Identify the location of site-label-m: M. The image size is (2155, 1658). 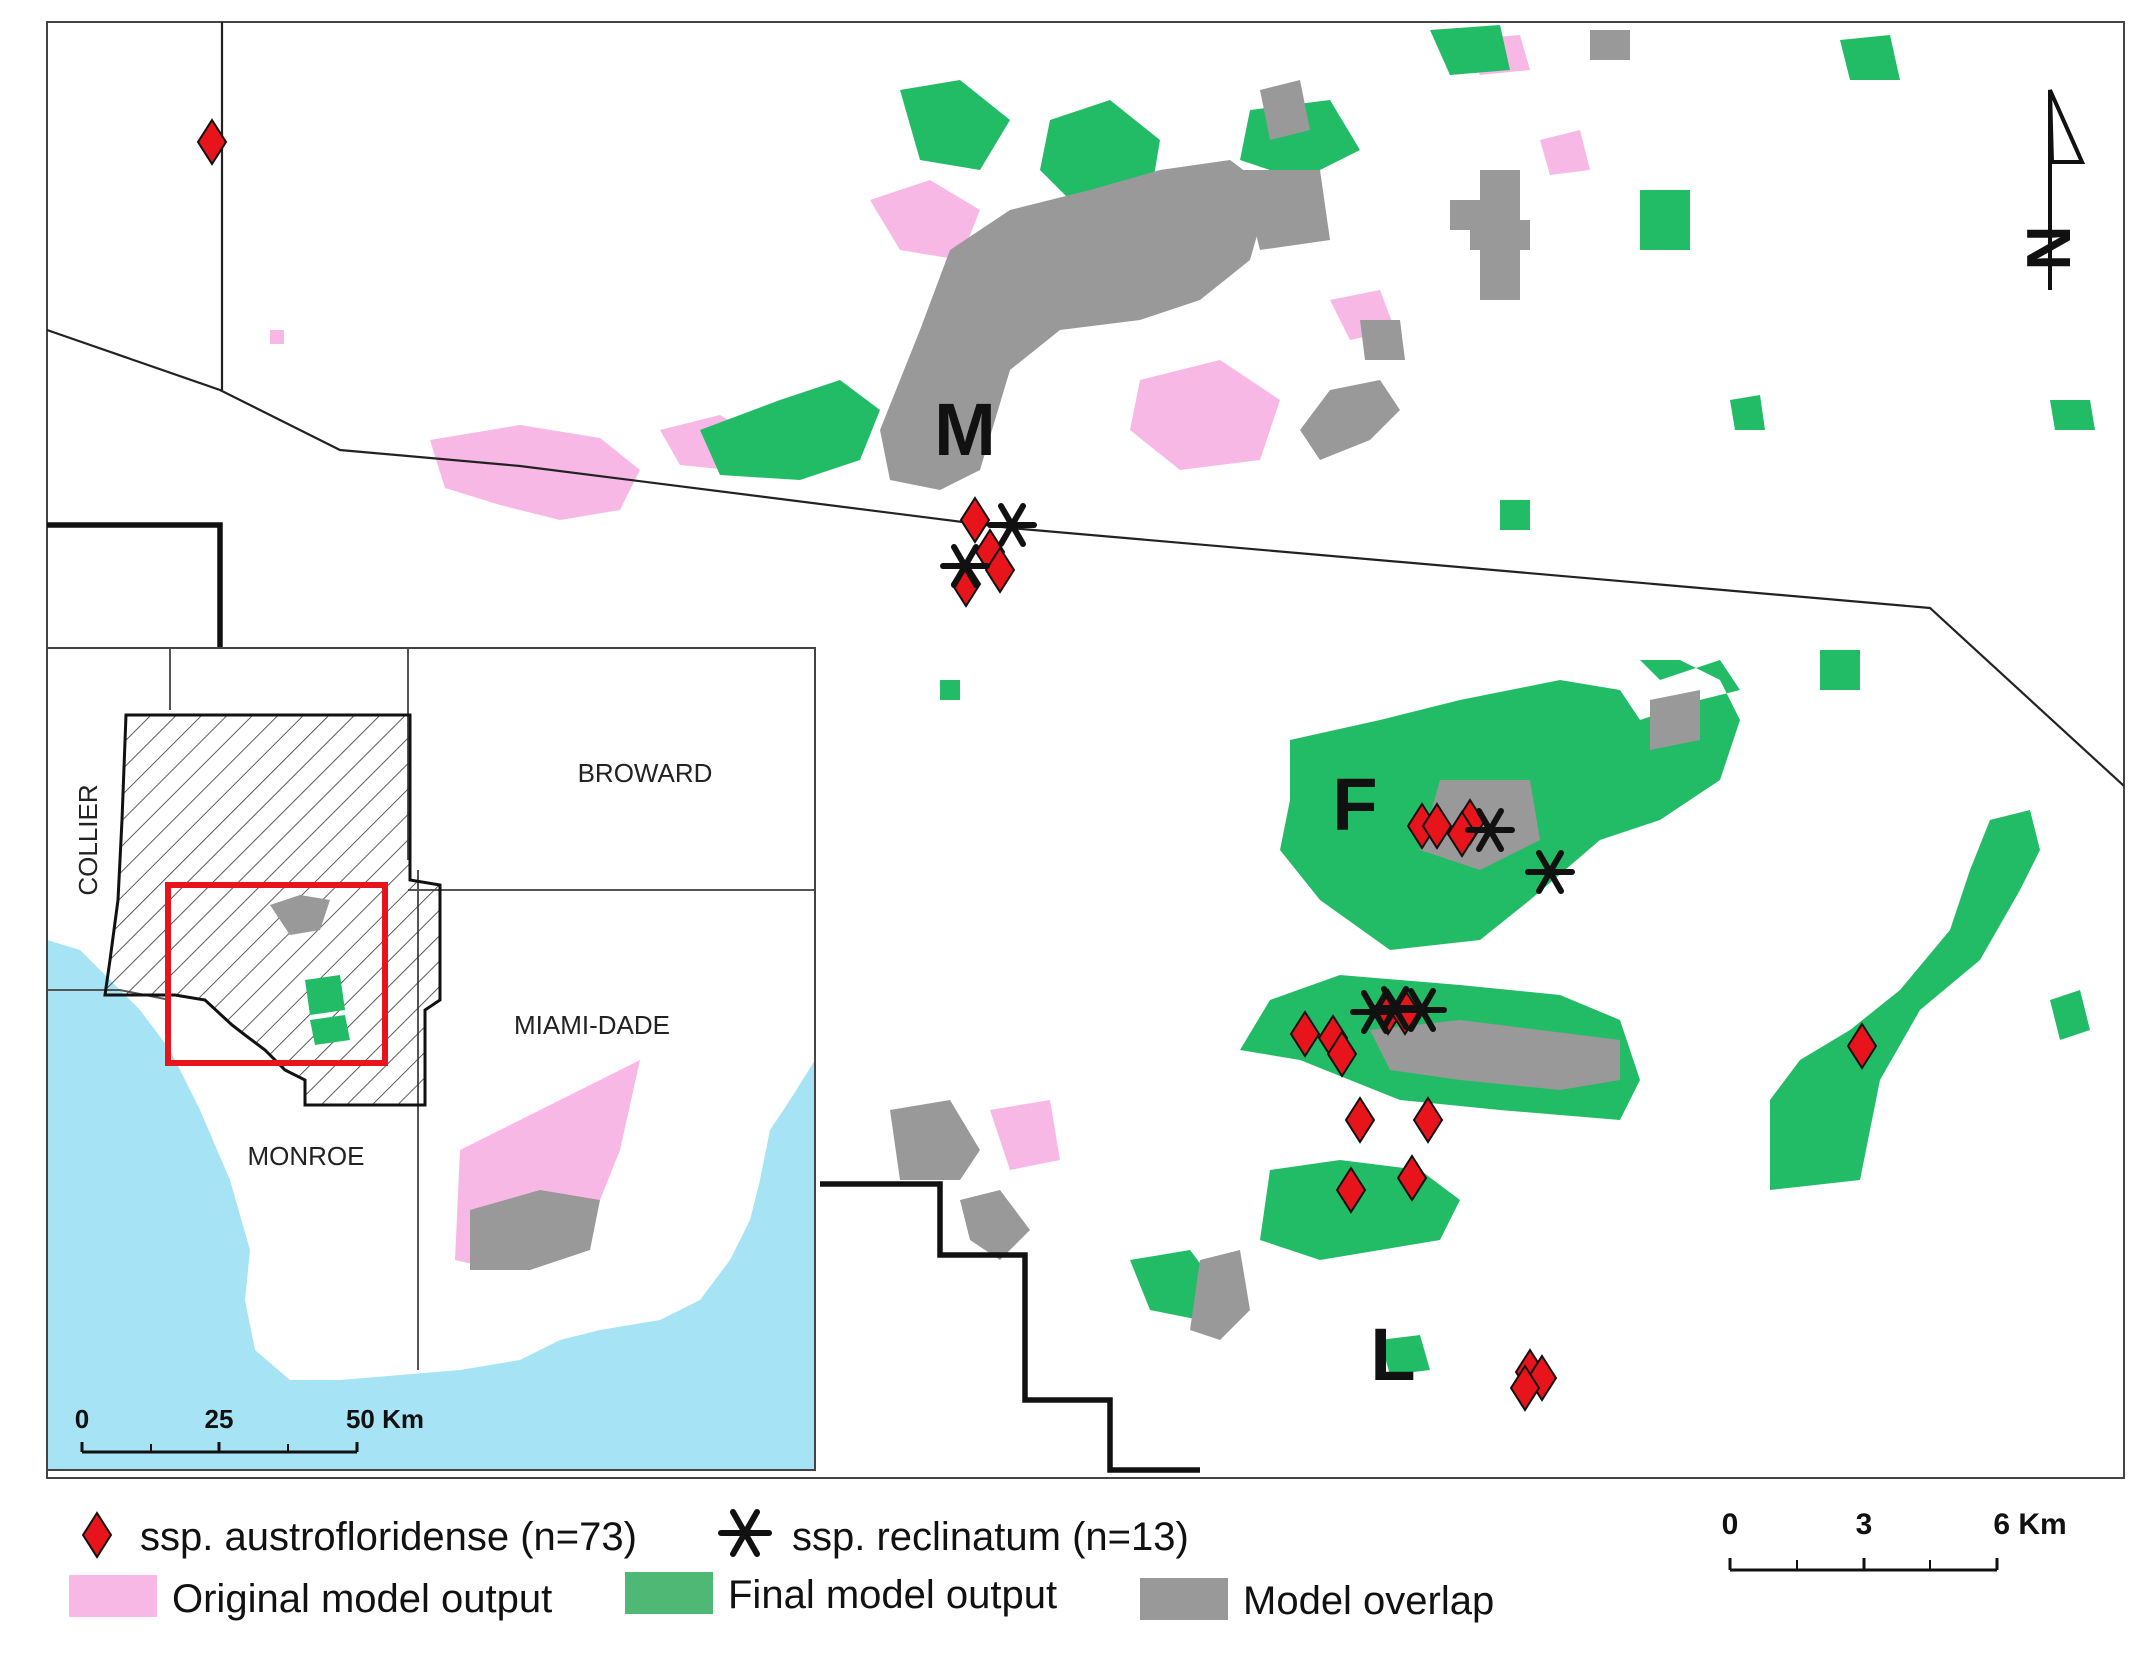
(965, 429).